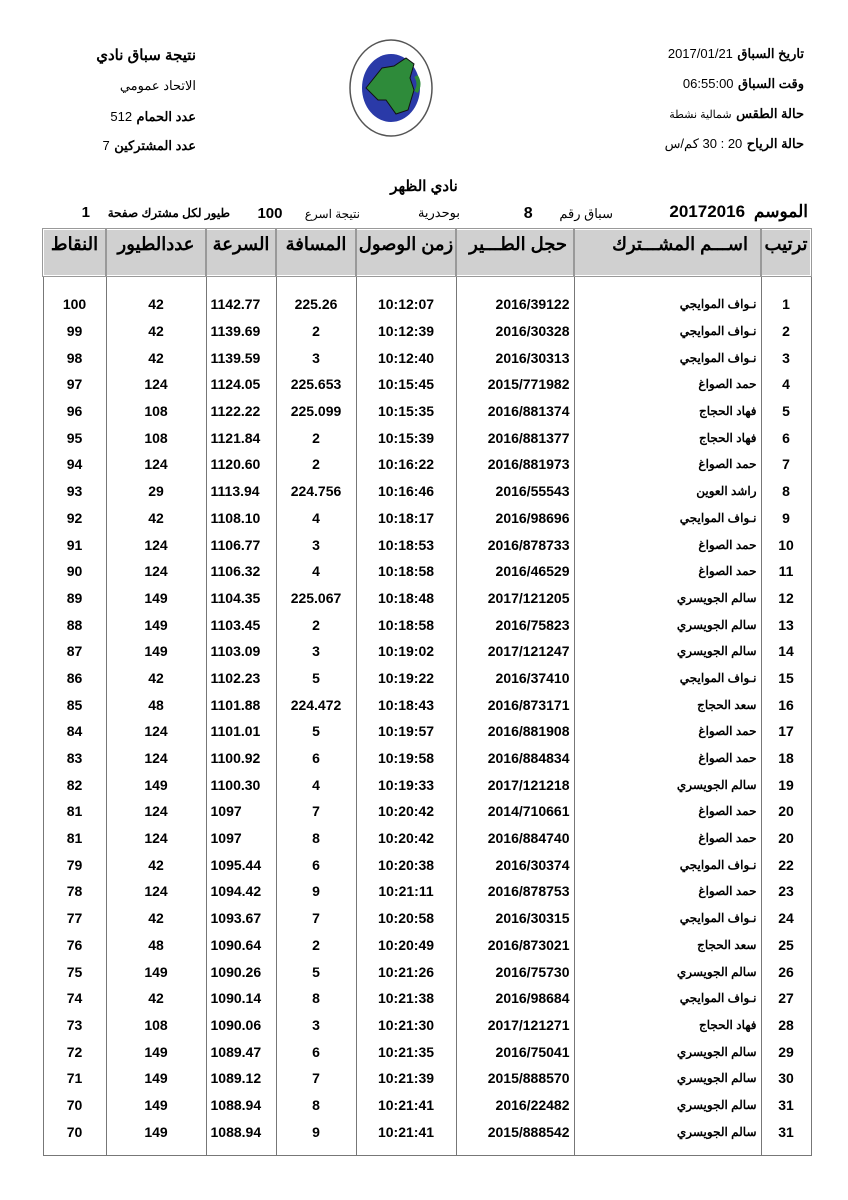 The width and height of the screenshot is (848, 1200). Describe the element at coordinates (406, 571) in the screenshot. I see `arrival-time-cell: 10:18:58` at that location.